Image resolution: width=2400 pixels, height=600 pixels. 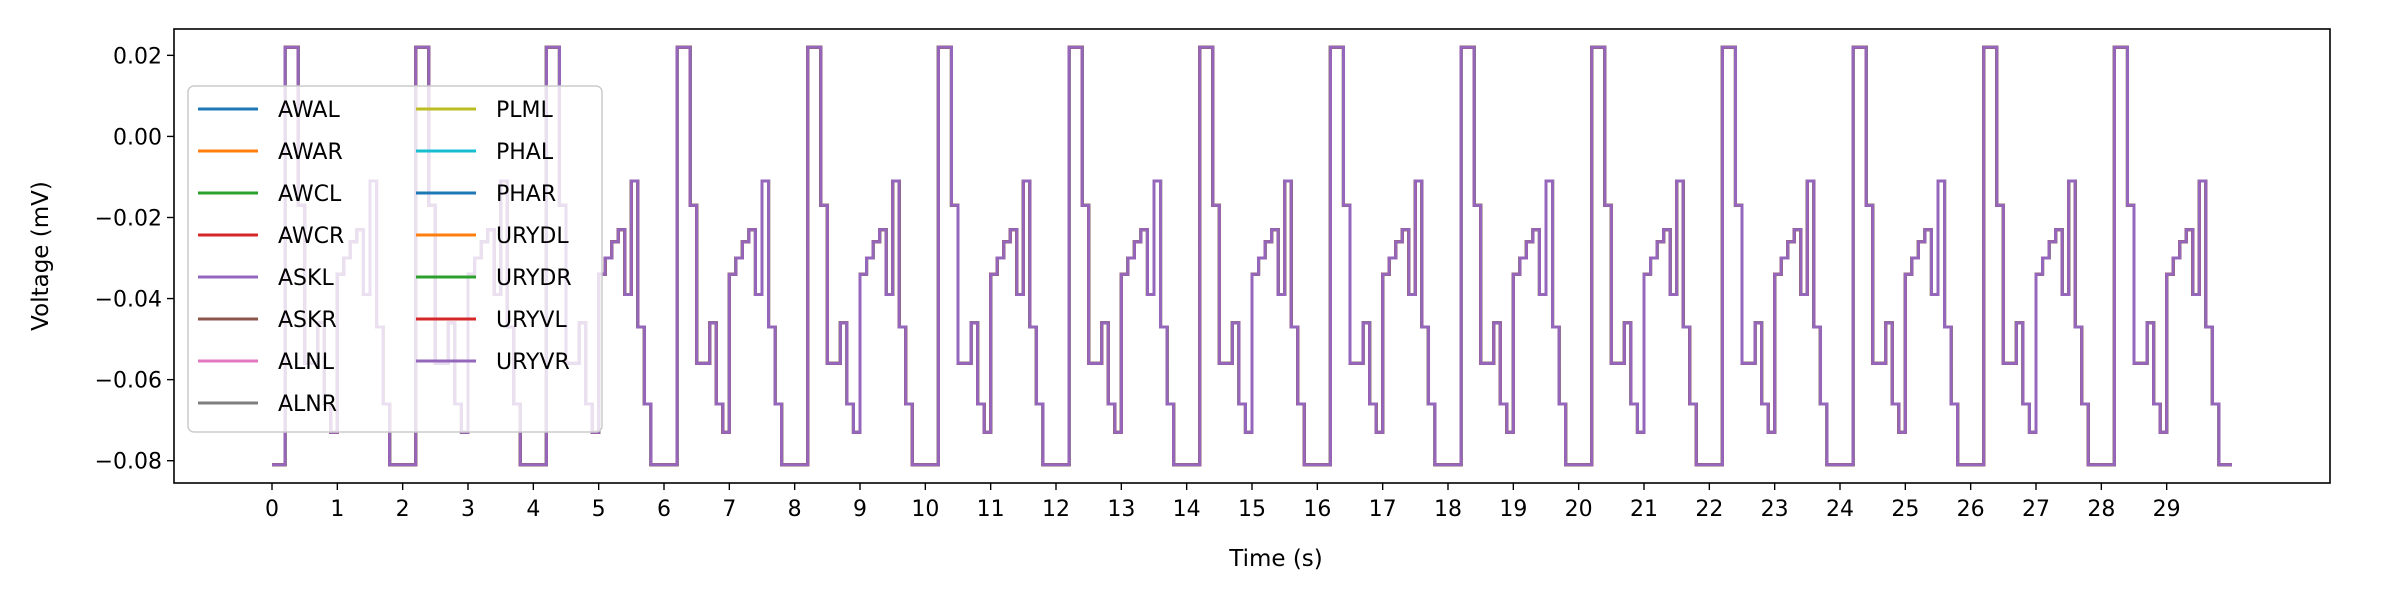 What do you see at coordinates (1971, 509) in the screenshot?
I see `x-tick-label: 26` at bounding box center [1971, 509].